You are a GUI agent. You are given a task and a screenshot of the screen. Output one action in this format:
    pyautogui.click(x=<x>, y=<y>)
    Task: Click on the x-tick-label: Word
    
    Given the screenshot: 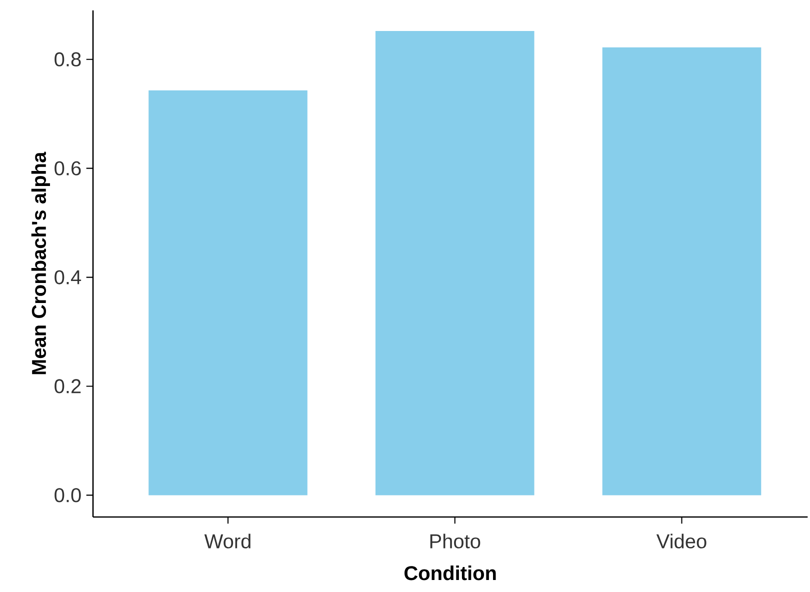 What is the action you would take?
    pyautogui.click(x=227, y=541)
    